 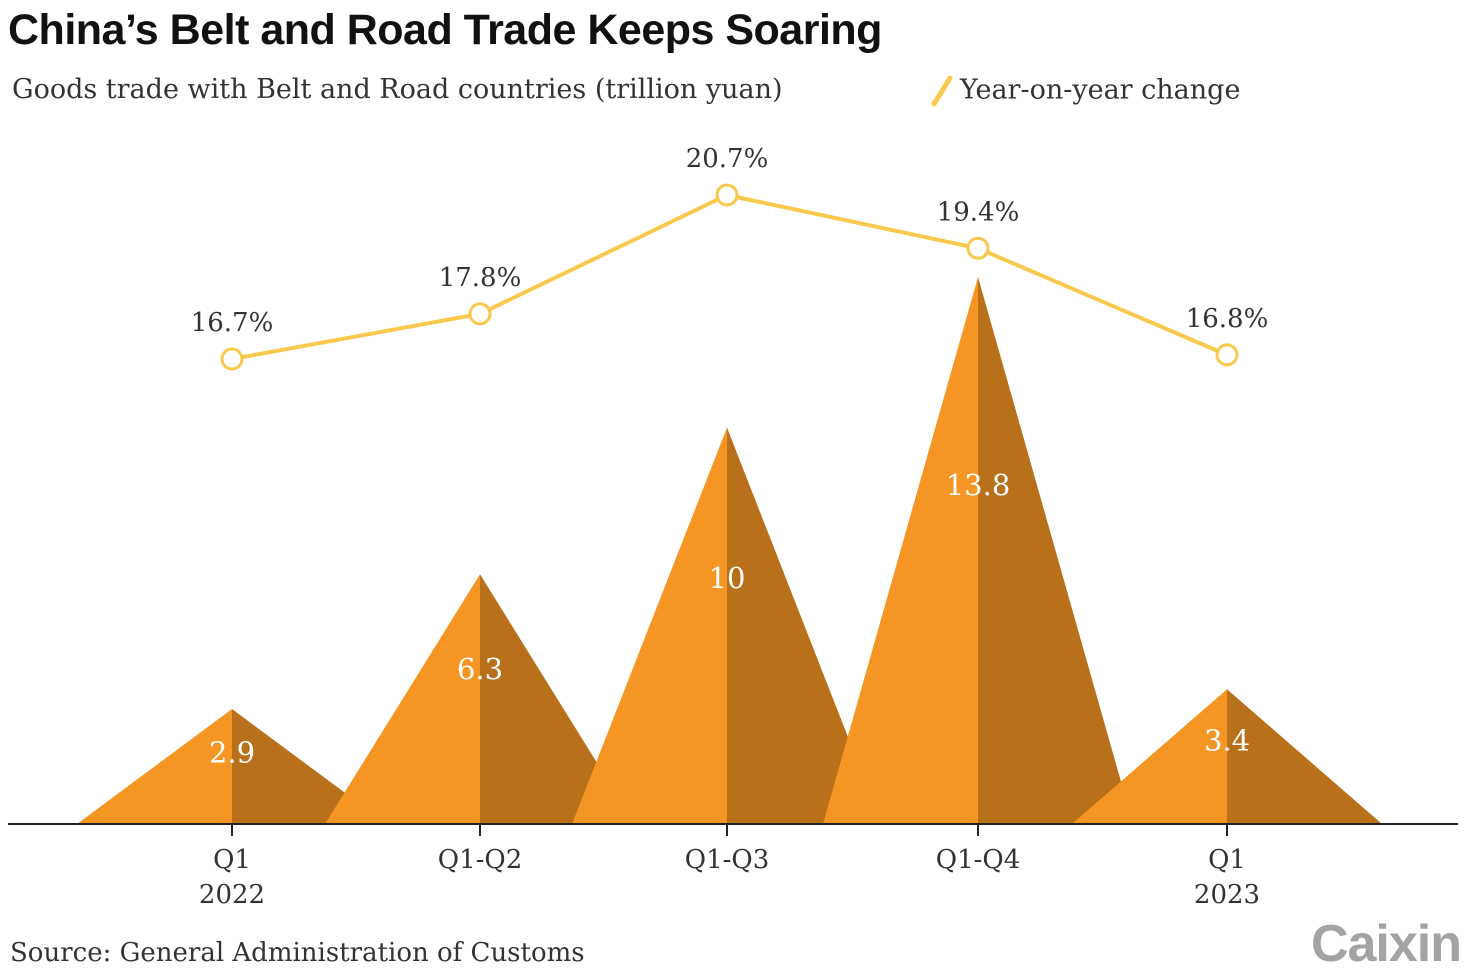 I want to click on bar-value-label-3: 13.8, so click(x=978, y=485).